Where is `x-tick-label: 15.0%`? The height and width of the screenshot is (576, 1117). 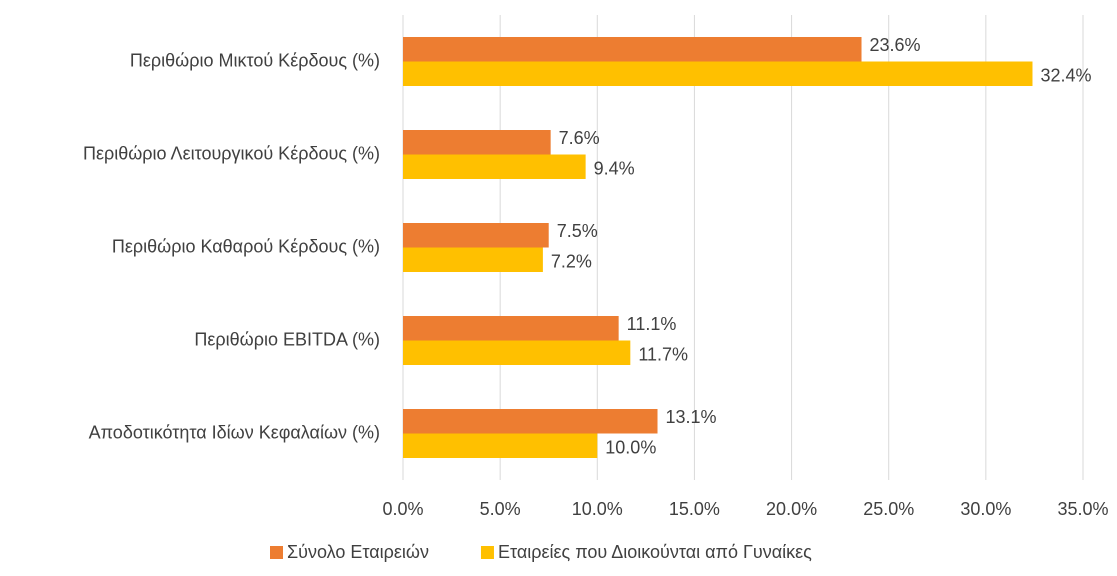 x-tick-label: 15.0% is located at coordinates (694, 509).